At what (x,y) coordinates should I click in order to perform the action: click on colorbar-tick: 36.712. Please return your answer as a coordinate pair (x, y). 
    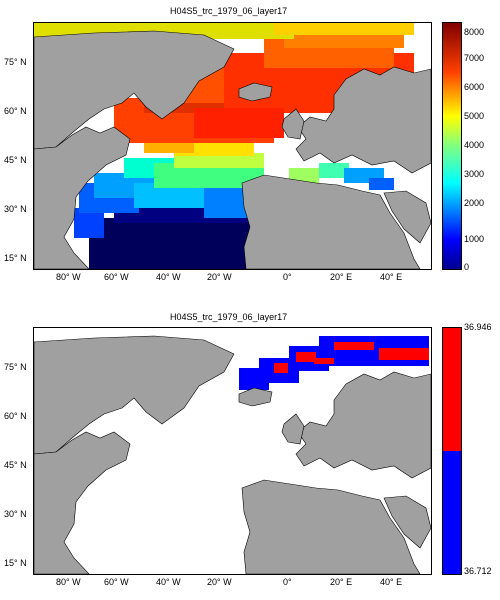
    Looking at the image, I should click on (478, 571).